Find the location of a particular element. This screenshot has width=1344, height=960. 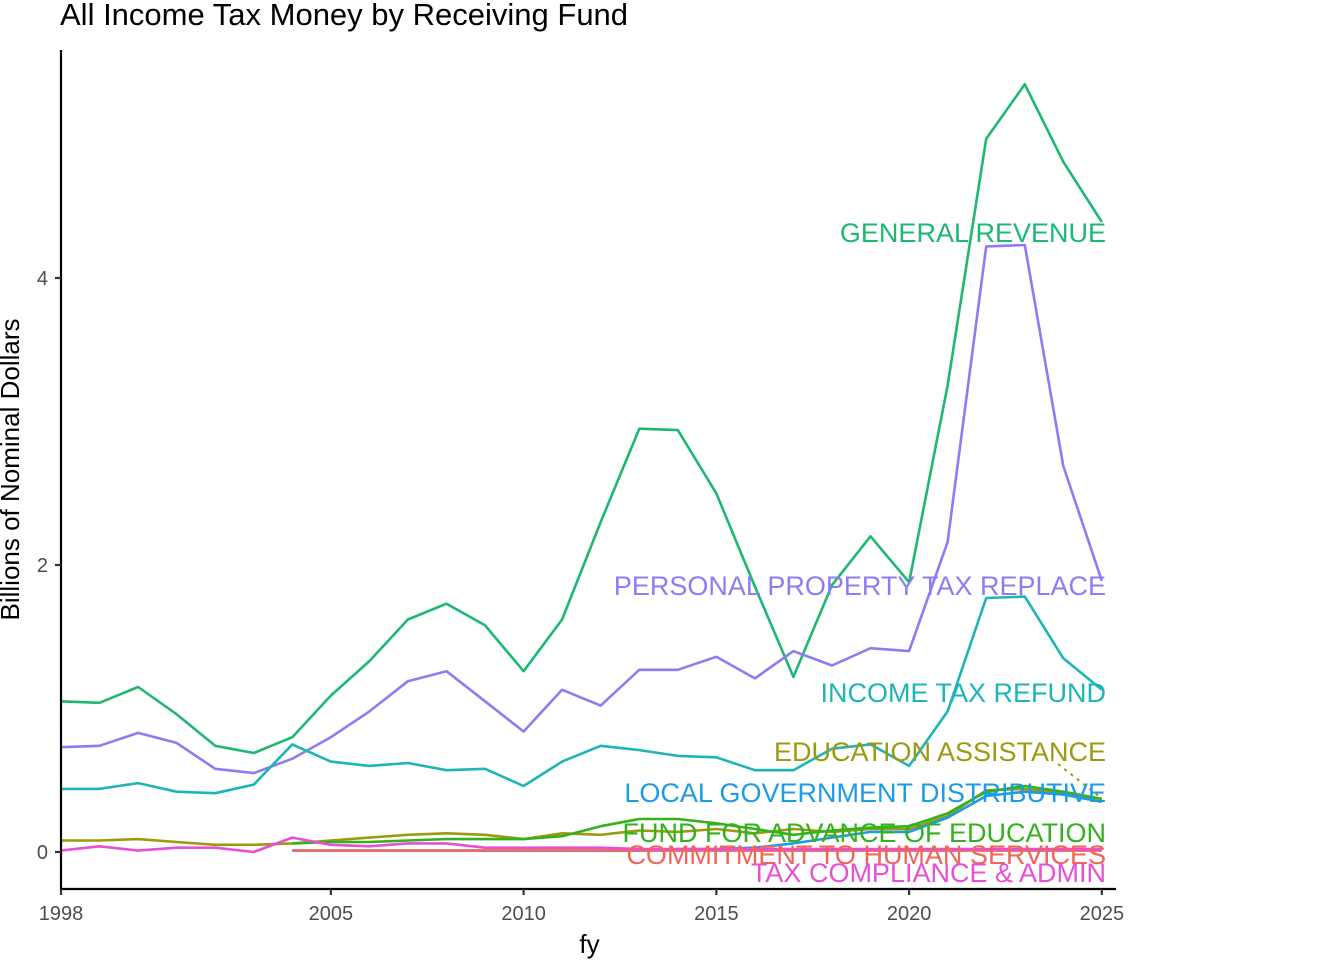

x-axis-title: fy is located at coordinates (589, 944).